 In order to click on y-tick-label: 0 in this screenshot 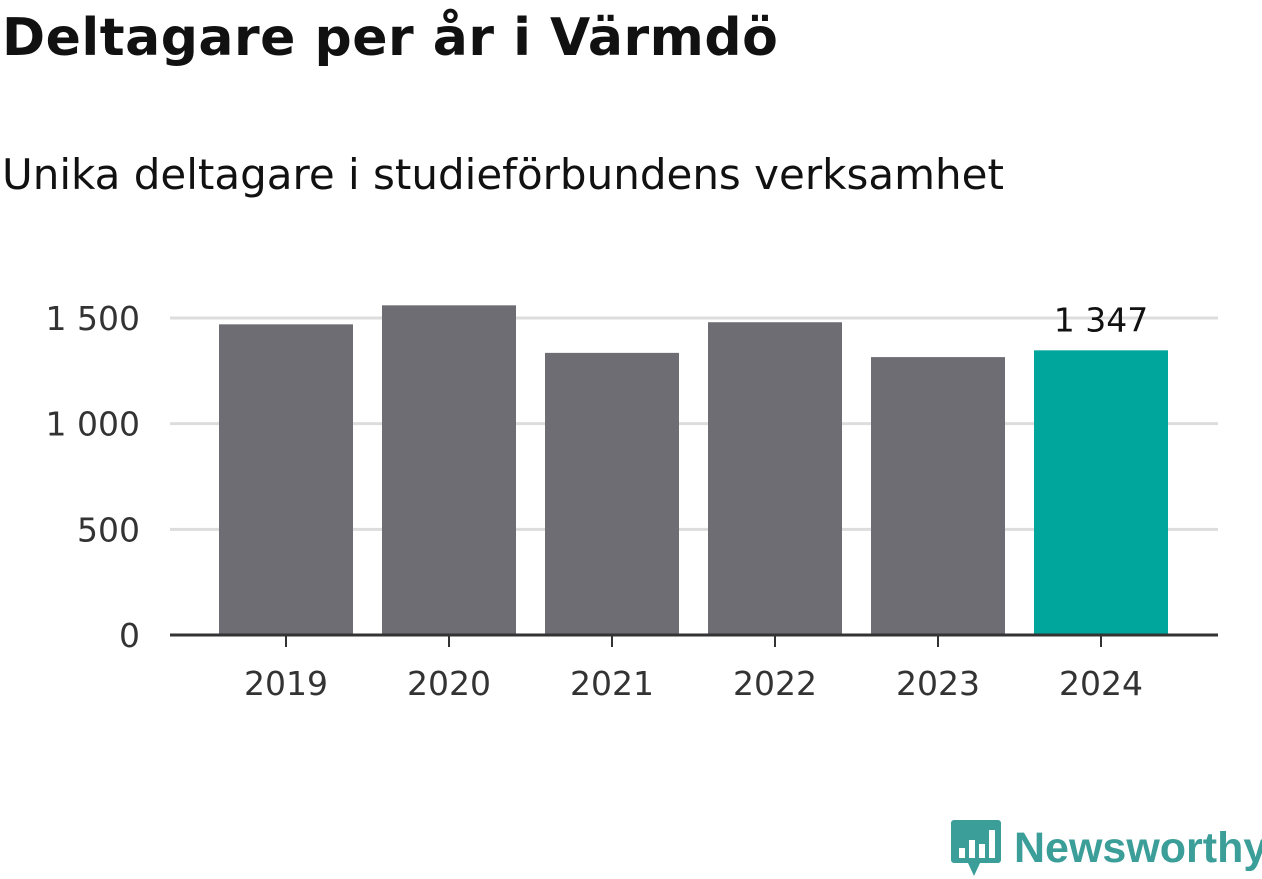, I will do `click(129, 635)`.